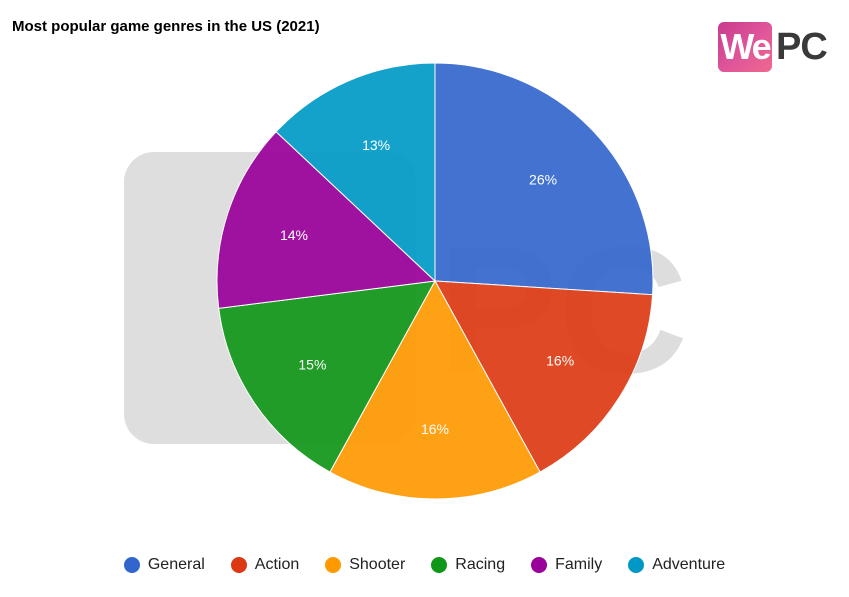  What do you see at coordinates (544, 376) in the screenshot?
I see `pie-slice-action` at bounding box center [544, 376].